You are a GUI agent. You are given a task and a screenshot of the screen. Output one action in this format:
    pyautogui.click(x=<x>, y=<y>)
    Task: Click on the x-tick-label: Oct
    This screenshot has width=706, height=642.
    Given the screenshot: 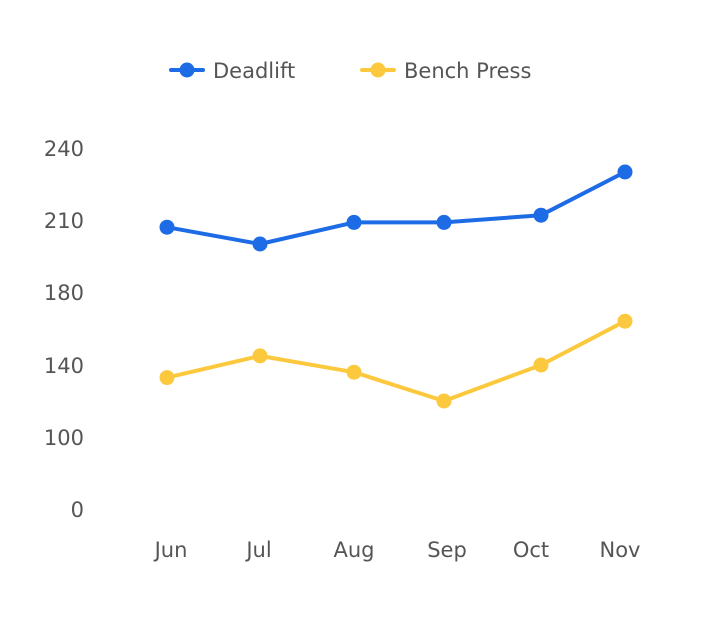 What is the action you would take?
    pyautogui.click(x=531, y=550)
    